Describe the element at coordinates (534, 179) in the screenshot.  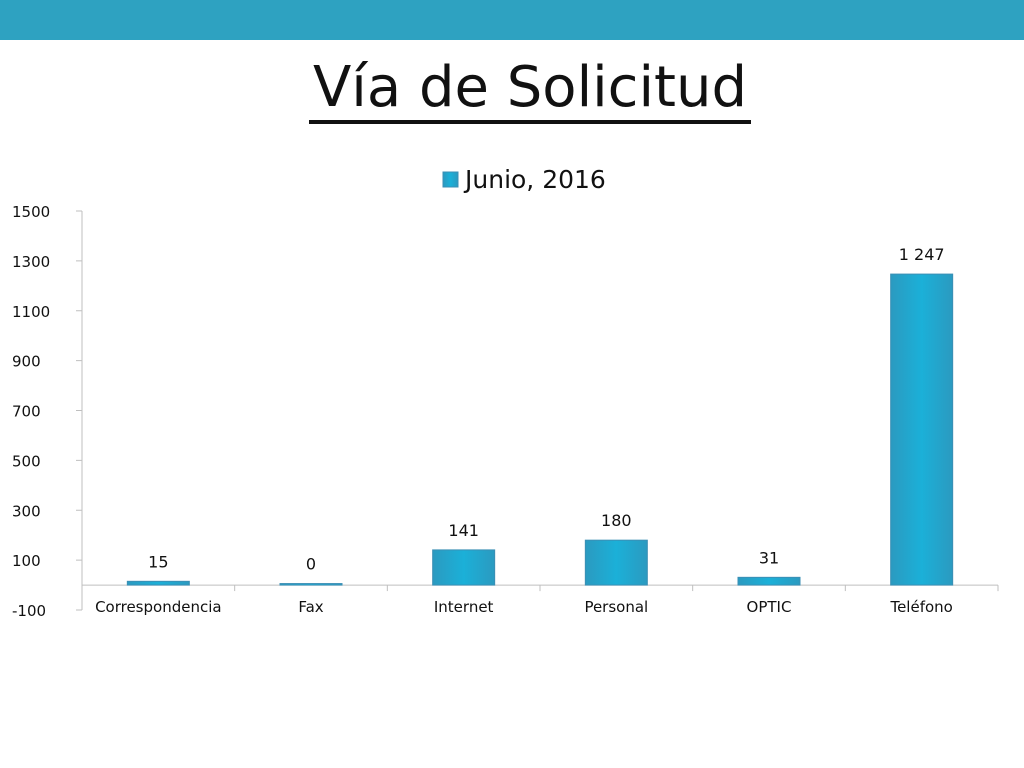
I see `legend-label: Junio, 2016` at that location.